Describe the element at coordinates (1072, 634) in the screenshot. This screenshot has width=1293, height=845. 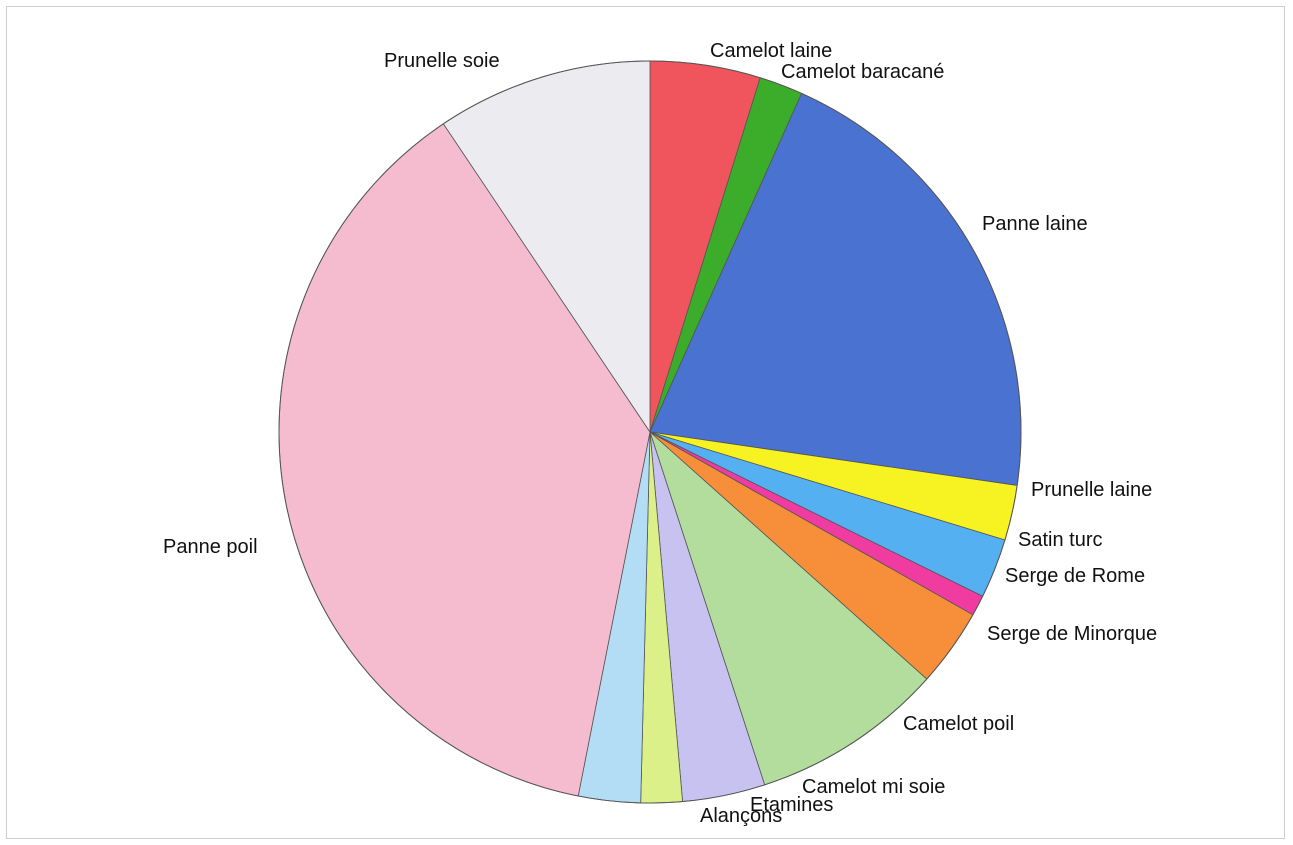
I see `slice-label-serge-de-minorque: Serge de Minorque` at that location.